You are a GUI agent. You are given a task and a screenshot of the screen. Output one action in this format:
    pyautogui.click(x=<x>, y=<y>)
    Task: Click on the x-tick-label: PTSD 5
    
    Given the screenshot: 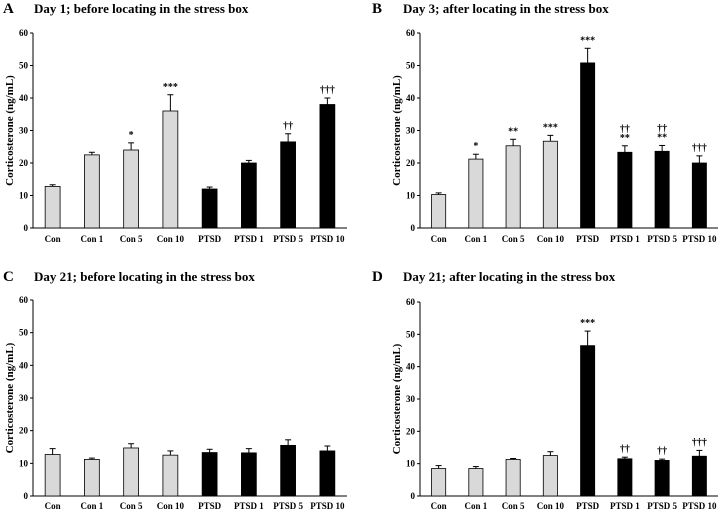 What is the action you would take?
    pyautogui.click(x=662, y=239)
    